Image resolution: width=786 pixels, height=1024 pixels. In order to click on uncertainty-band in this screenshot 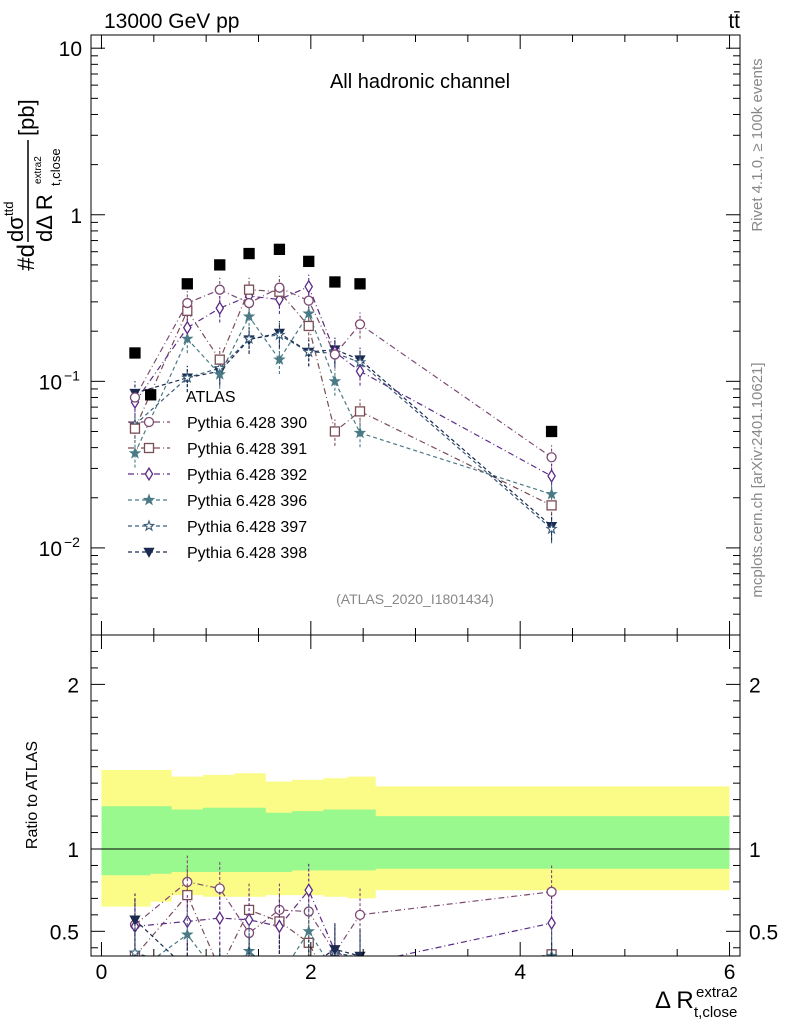, I will do `click(415, 841)`.